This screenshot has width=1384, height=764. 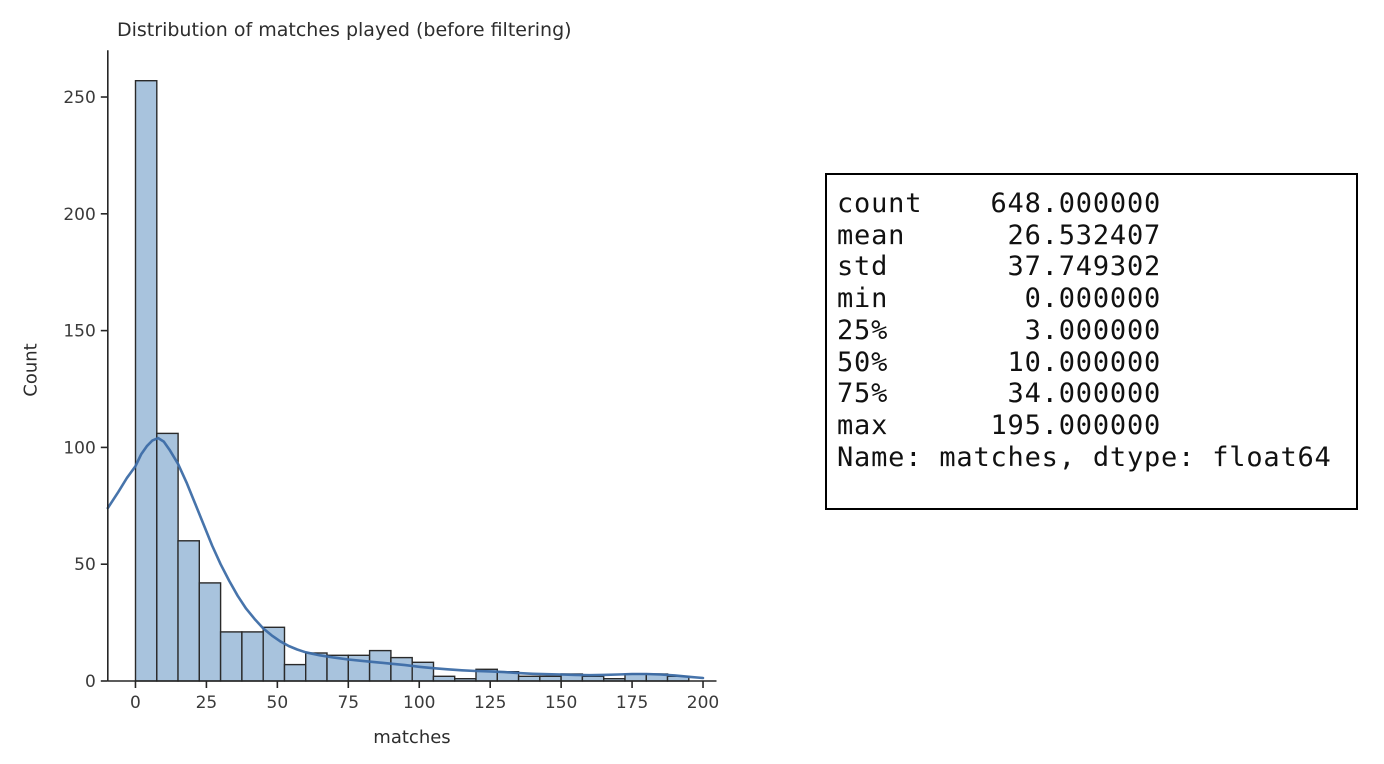 What do you see at coordinates (419, 703) in the screenshot?
I see `x-tick-label: 100` at bounding box center [419, 703].